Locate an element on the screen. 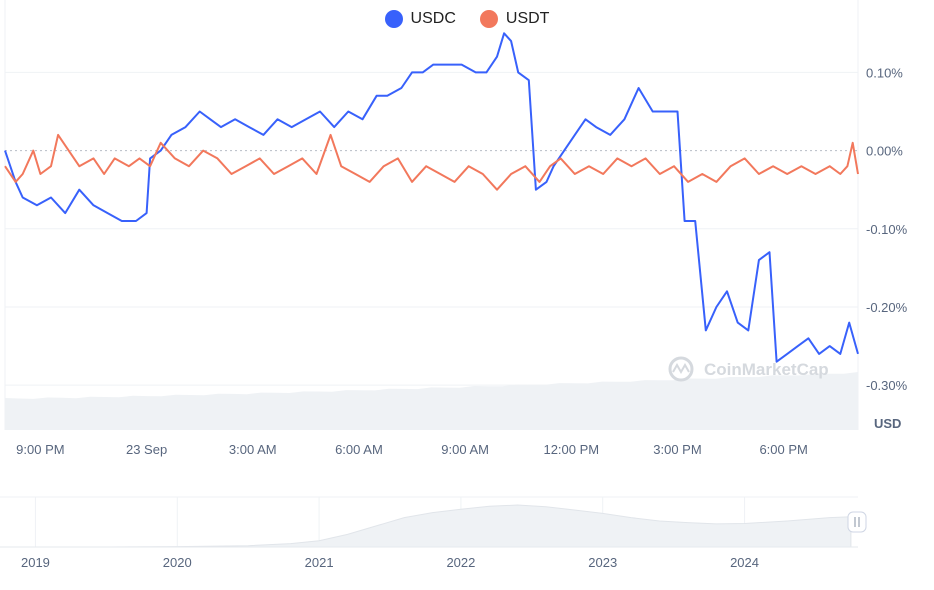 The image size is (934, 590). y-tick-label: -0.30% is located at coordinates (887, 385).